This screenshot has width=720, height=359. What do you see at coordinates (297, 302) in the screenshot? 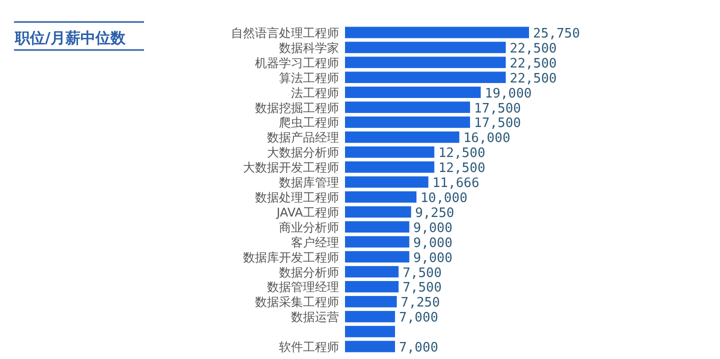
I see `y-tick-label: 数据采集工程师` at bounding box center [297, 302].